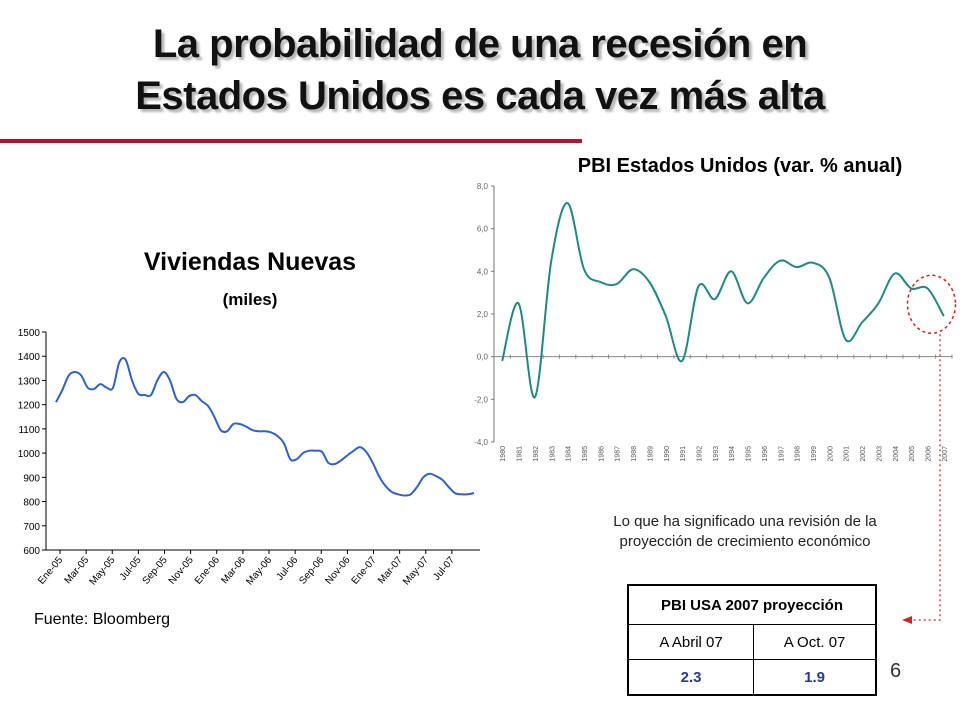 This screenshot has width=960, height=720. What do you see at coordinates (29, 381) in the screenshot?
I see `housing-y-tick-label: 1300` at bounding box center [29, 381].